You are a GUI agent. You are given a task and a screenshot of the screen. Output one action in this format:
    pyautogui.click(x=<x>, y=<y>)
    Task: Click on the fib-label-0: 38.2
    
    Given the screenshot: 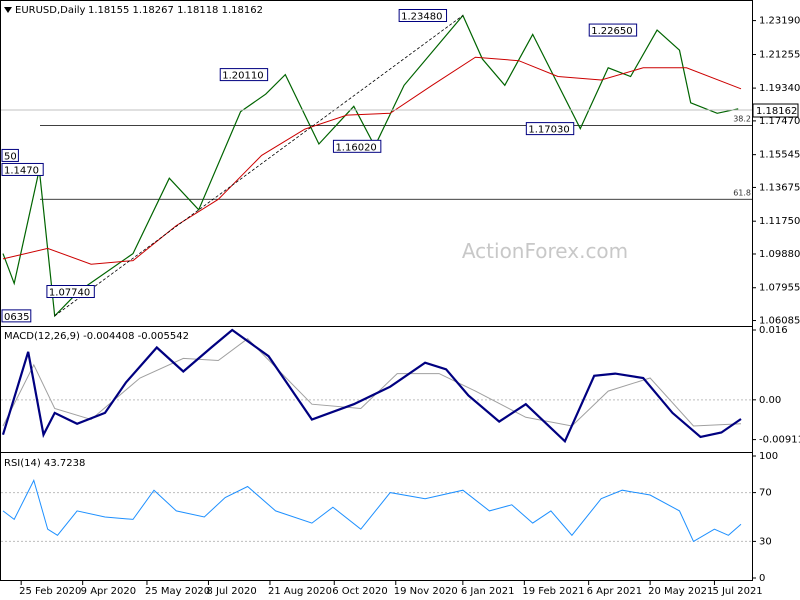 What is the action you would take?
    pyautogui.click(x=742, y=119)
    